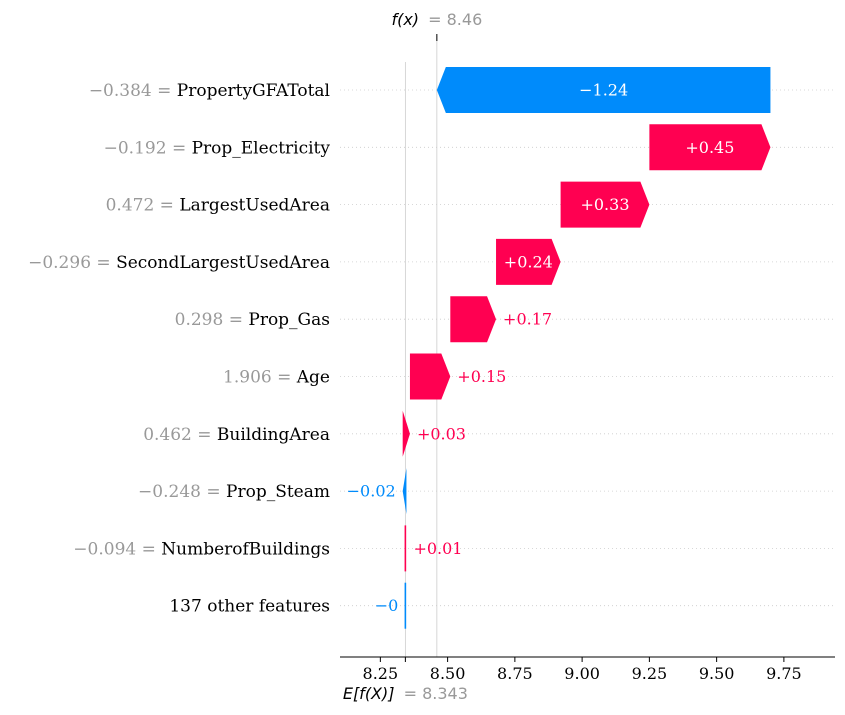 The image size is (845, 715). What do you see at coordinates (717, 673) in the screenshot?
I see `x-tick-label: 9.50` at bounding box center [717, 673].